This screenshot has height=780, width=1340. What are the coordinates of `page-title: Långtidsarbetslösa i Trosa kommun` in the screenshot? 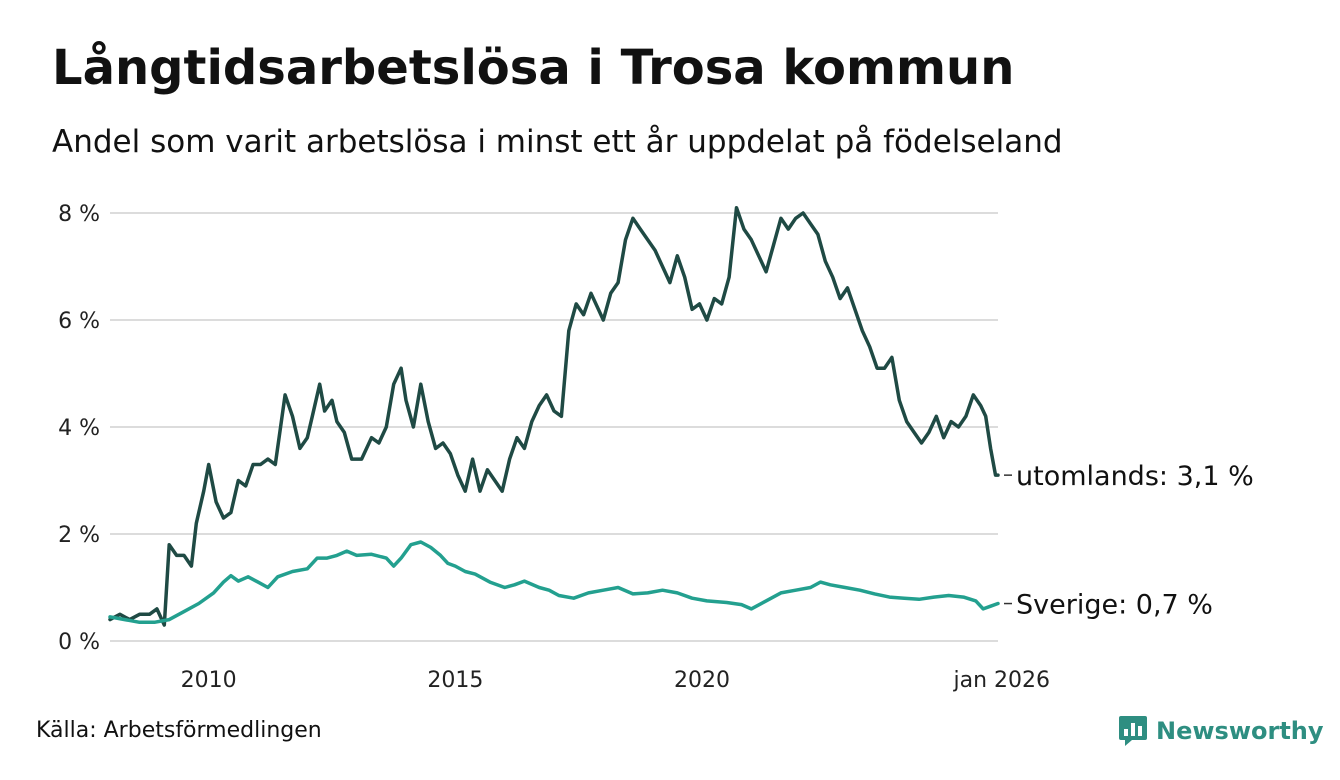 It's located at (533, 68).